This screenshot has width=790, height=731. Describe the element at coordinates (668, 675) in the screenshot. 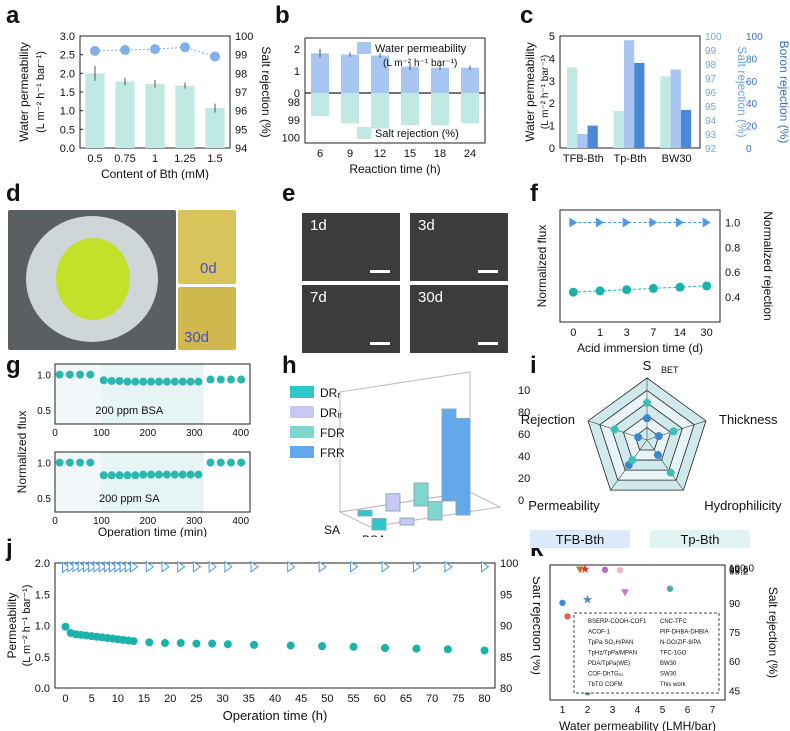

I see `legend-label: SW30` at that location.